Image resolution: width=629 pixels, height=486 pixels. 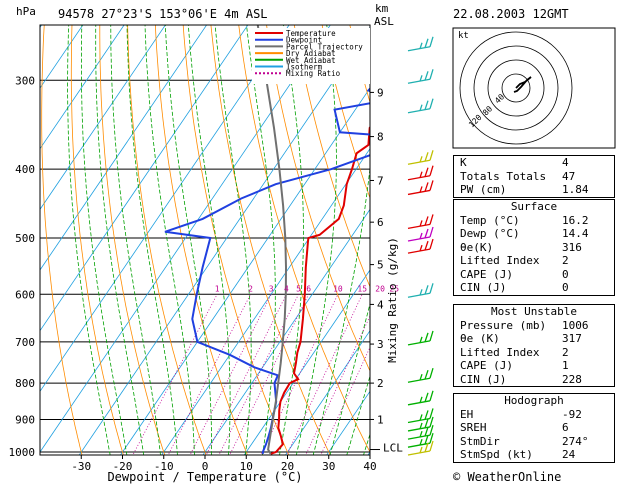 What do you see at coordinates (503, 325) in the screenshot?
I see `unstable-label: Pressure (mb)` at bounding box center [503, 325].